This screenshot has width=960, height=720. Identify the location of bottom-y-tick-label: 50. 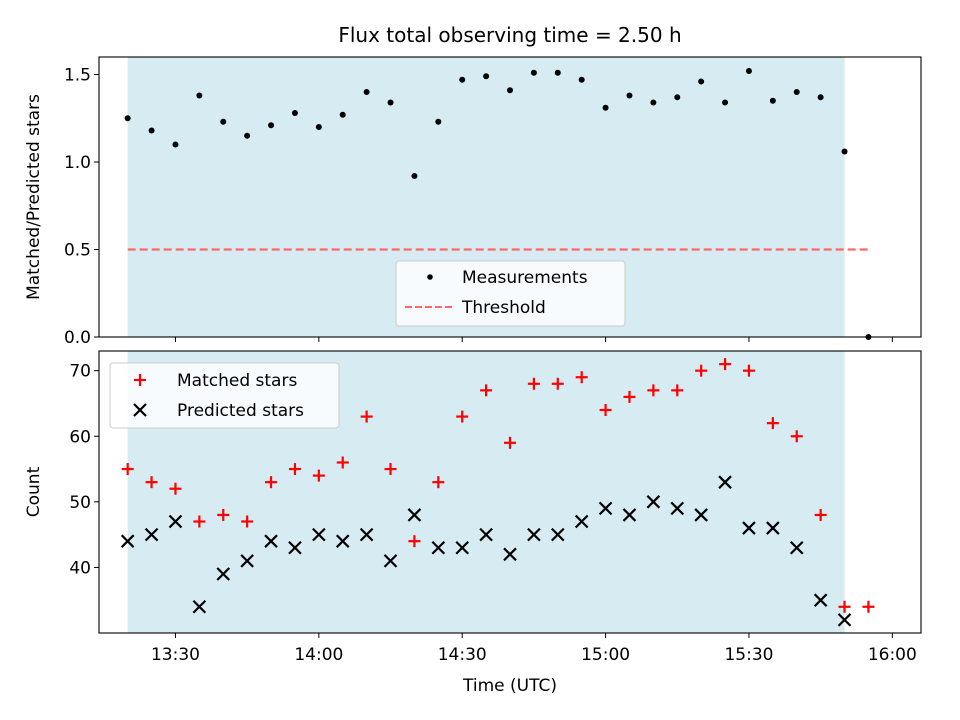
(80, 503).